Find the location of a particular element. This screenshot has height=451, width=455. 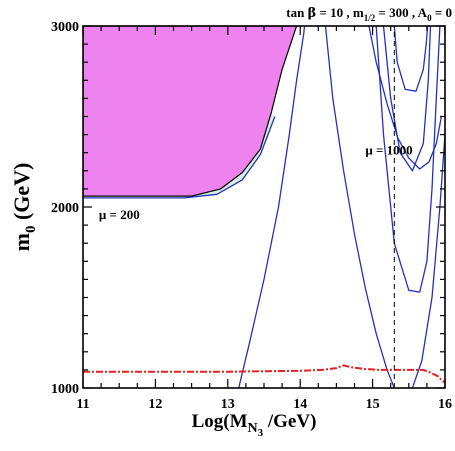

x-tick-label: 16 is located at coordinates (445, 404).